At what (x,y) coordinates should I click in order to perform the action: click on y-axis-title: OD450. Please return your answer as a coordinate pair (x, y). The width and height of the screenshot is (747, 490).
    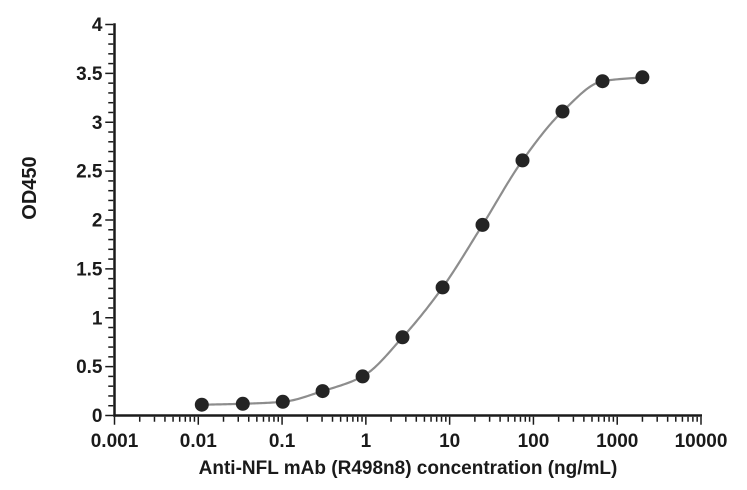
    Looking at the image, I should click on (30, 187).